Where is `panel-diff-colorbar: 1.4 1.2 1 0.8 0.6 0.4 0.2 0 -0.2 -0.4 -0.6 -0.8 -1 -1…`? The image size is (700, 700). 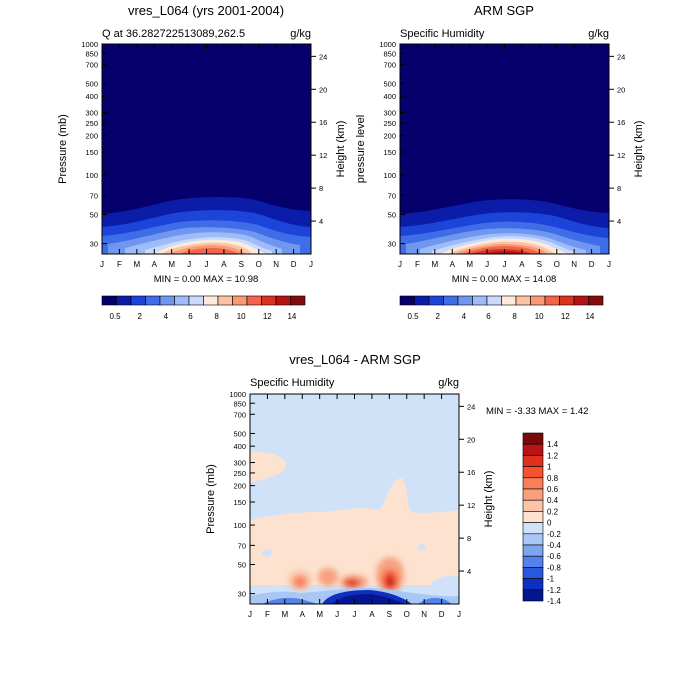 panel-diff-colorbar: 1.4 1.2 1 0.8 0.6 0.4 0.2 0 -0.2 -0.4 -0.6 -0.8 -1 -1… is located at coordinates (541, 519).